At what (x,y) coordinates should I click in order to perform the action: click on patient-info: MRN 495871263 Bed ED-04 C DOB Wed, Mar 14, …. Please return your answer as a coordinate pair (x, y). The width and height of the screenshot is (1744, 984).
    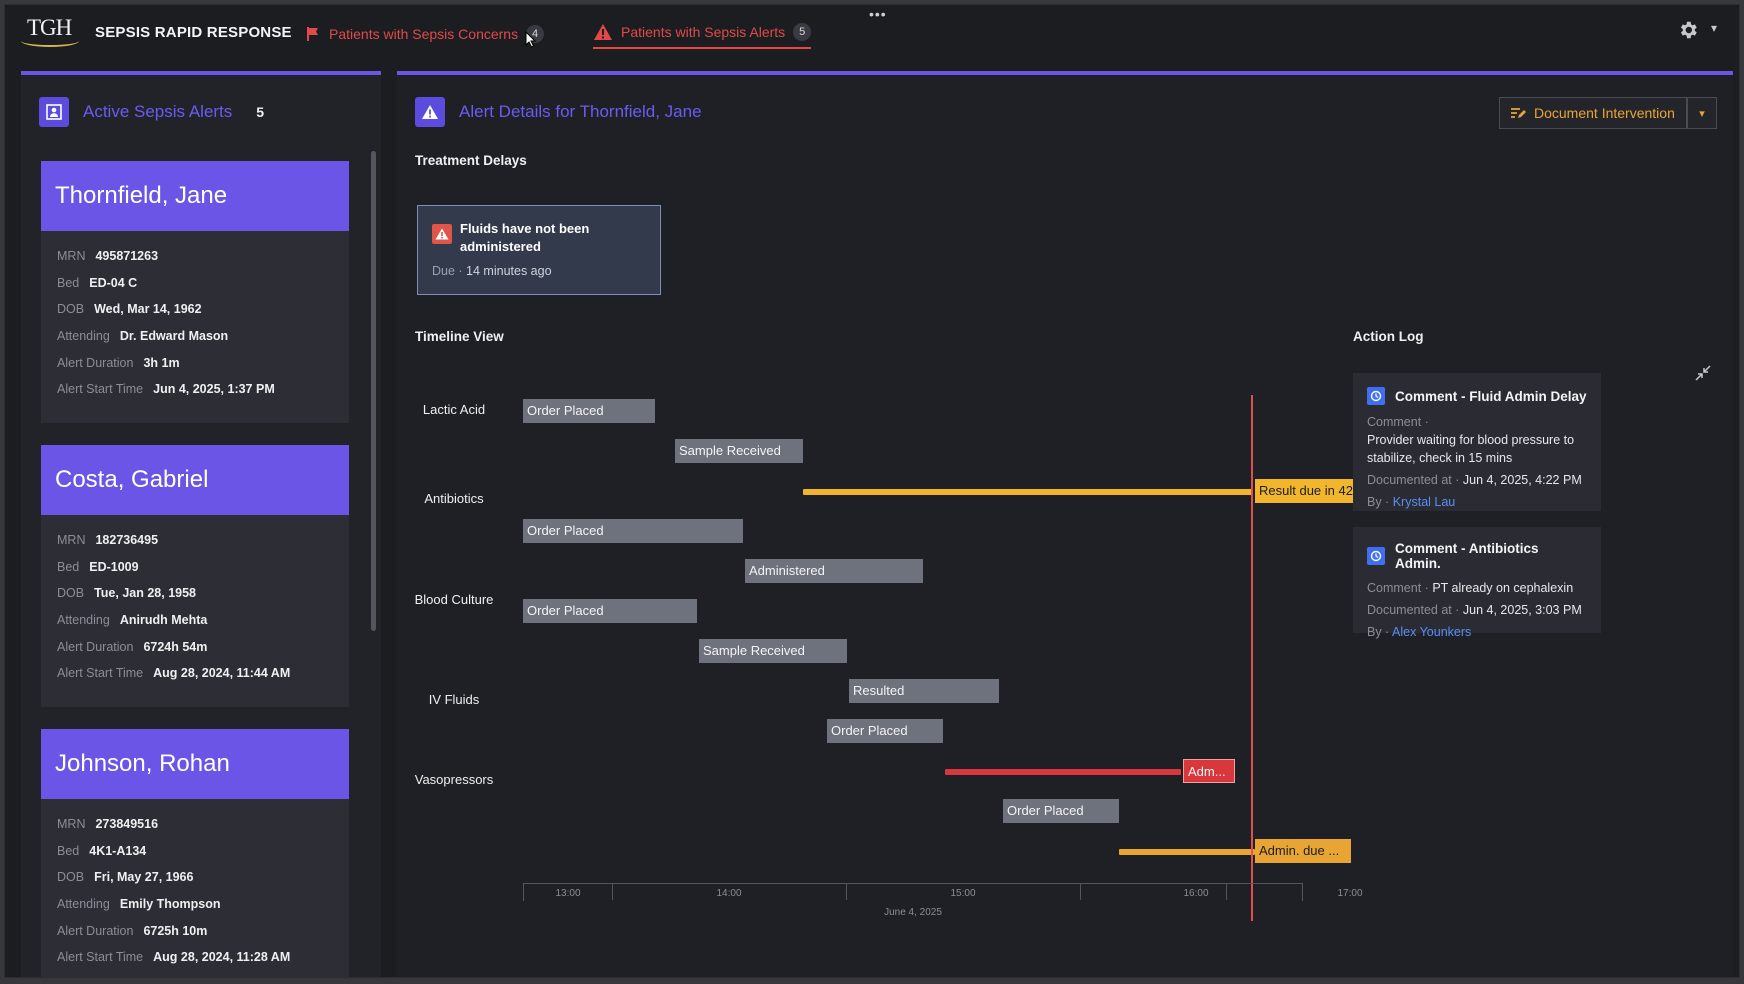
    Looking at the image, I should click on (195, 320).